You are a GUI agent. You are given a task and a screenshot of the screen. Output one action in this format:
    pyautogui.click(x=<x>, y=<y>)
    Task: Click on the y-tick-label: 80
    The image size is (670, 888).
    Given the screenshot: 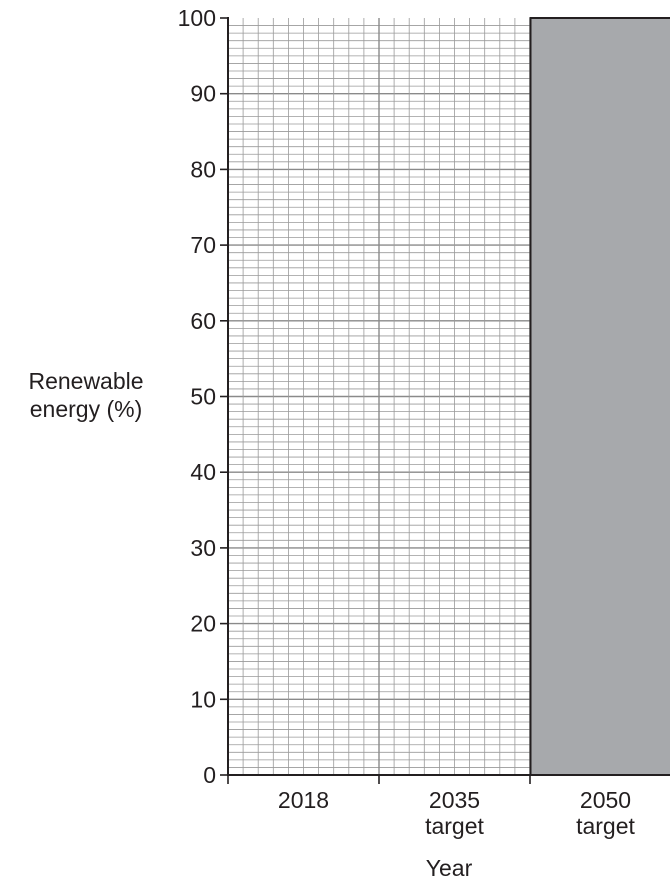 What is the action you would take?
    pyautogui.click(x=203, y=169)
    